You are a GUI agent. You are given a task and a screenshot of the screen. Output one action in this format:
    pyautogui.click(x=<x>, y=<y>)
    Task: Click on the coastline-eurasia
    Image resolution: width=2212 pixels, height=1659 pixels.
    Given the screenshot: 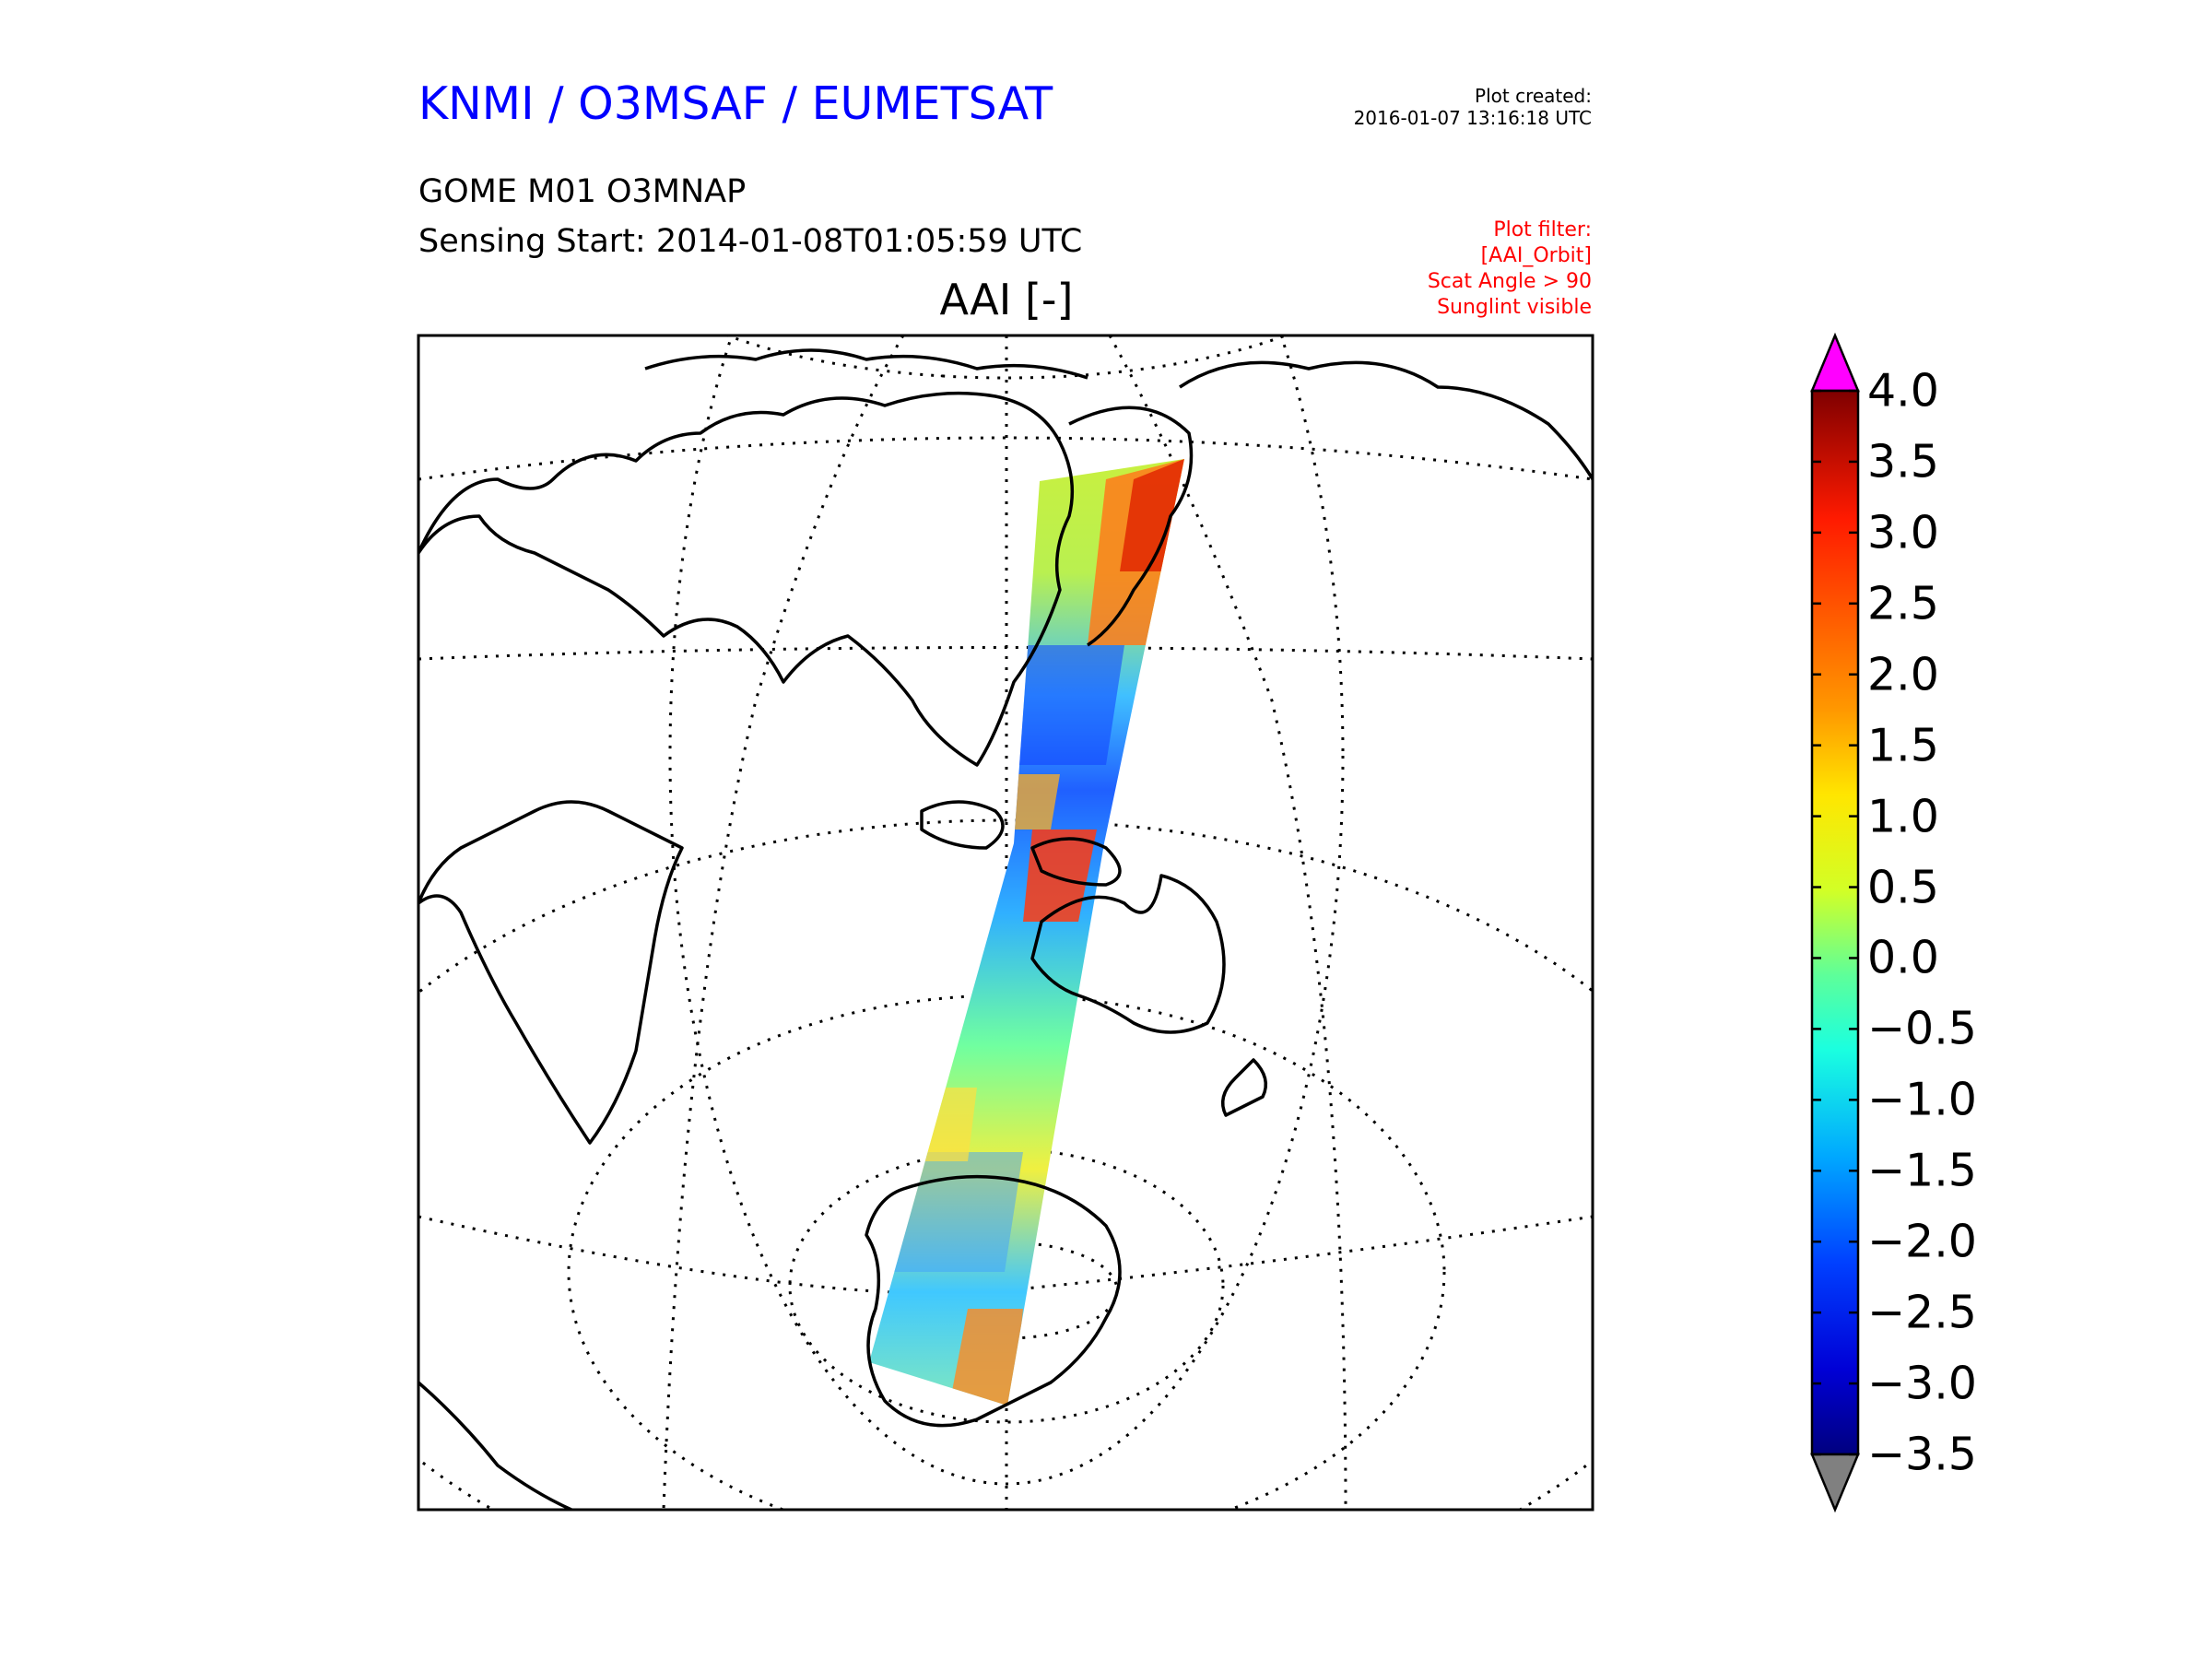 What is the action you would take?
    pyautogui.click(x=746, y=579)
    